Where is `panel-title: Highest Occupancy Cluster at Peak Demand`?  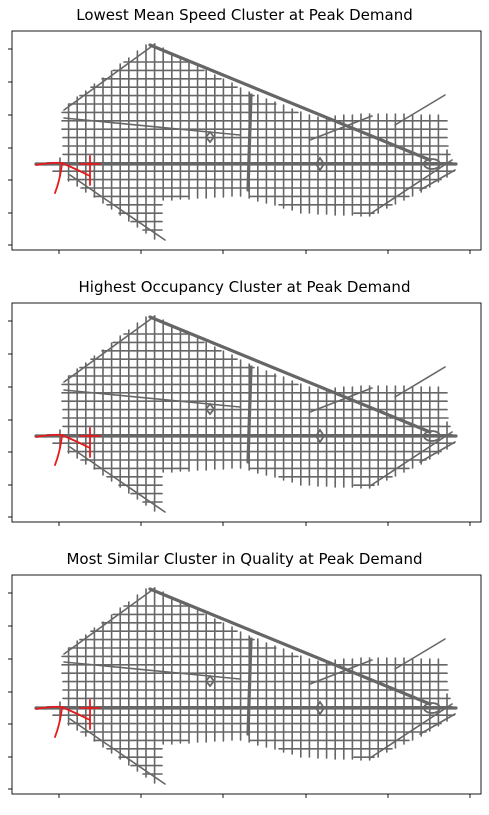 panel-title: Highest Occupancy Cluster at Peak Demand is located at coordinates (244, 287).